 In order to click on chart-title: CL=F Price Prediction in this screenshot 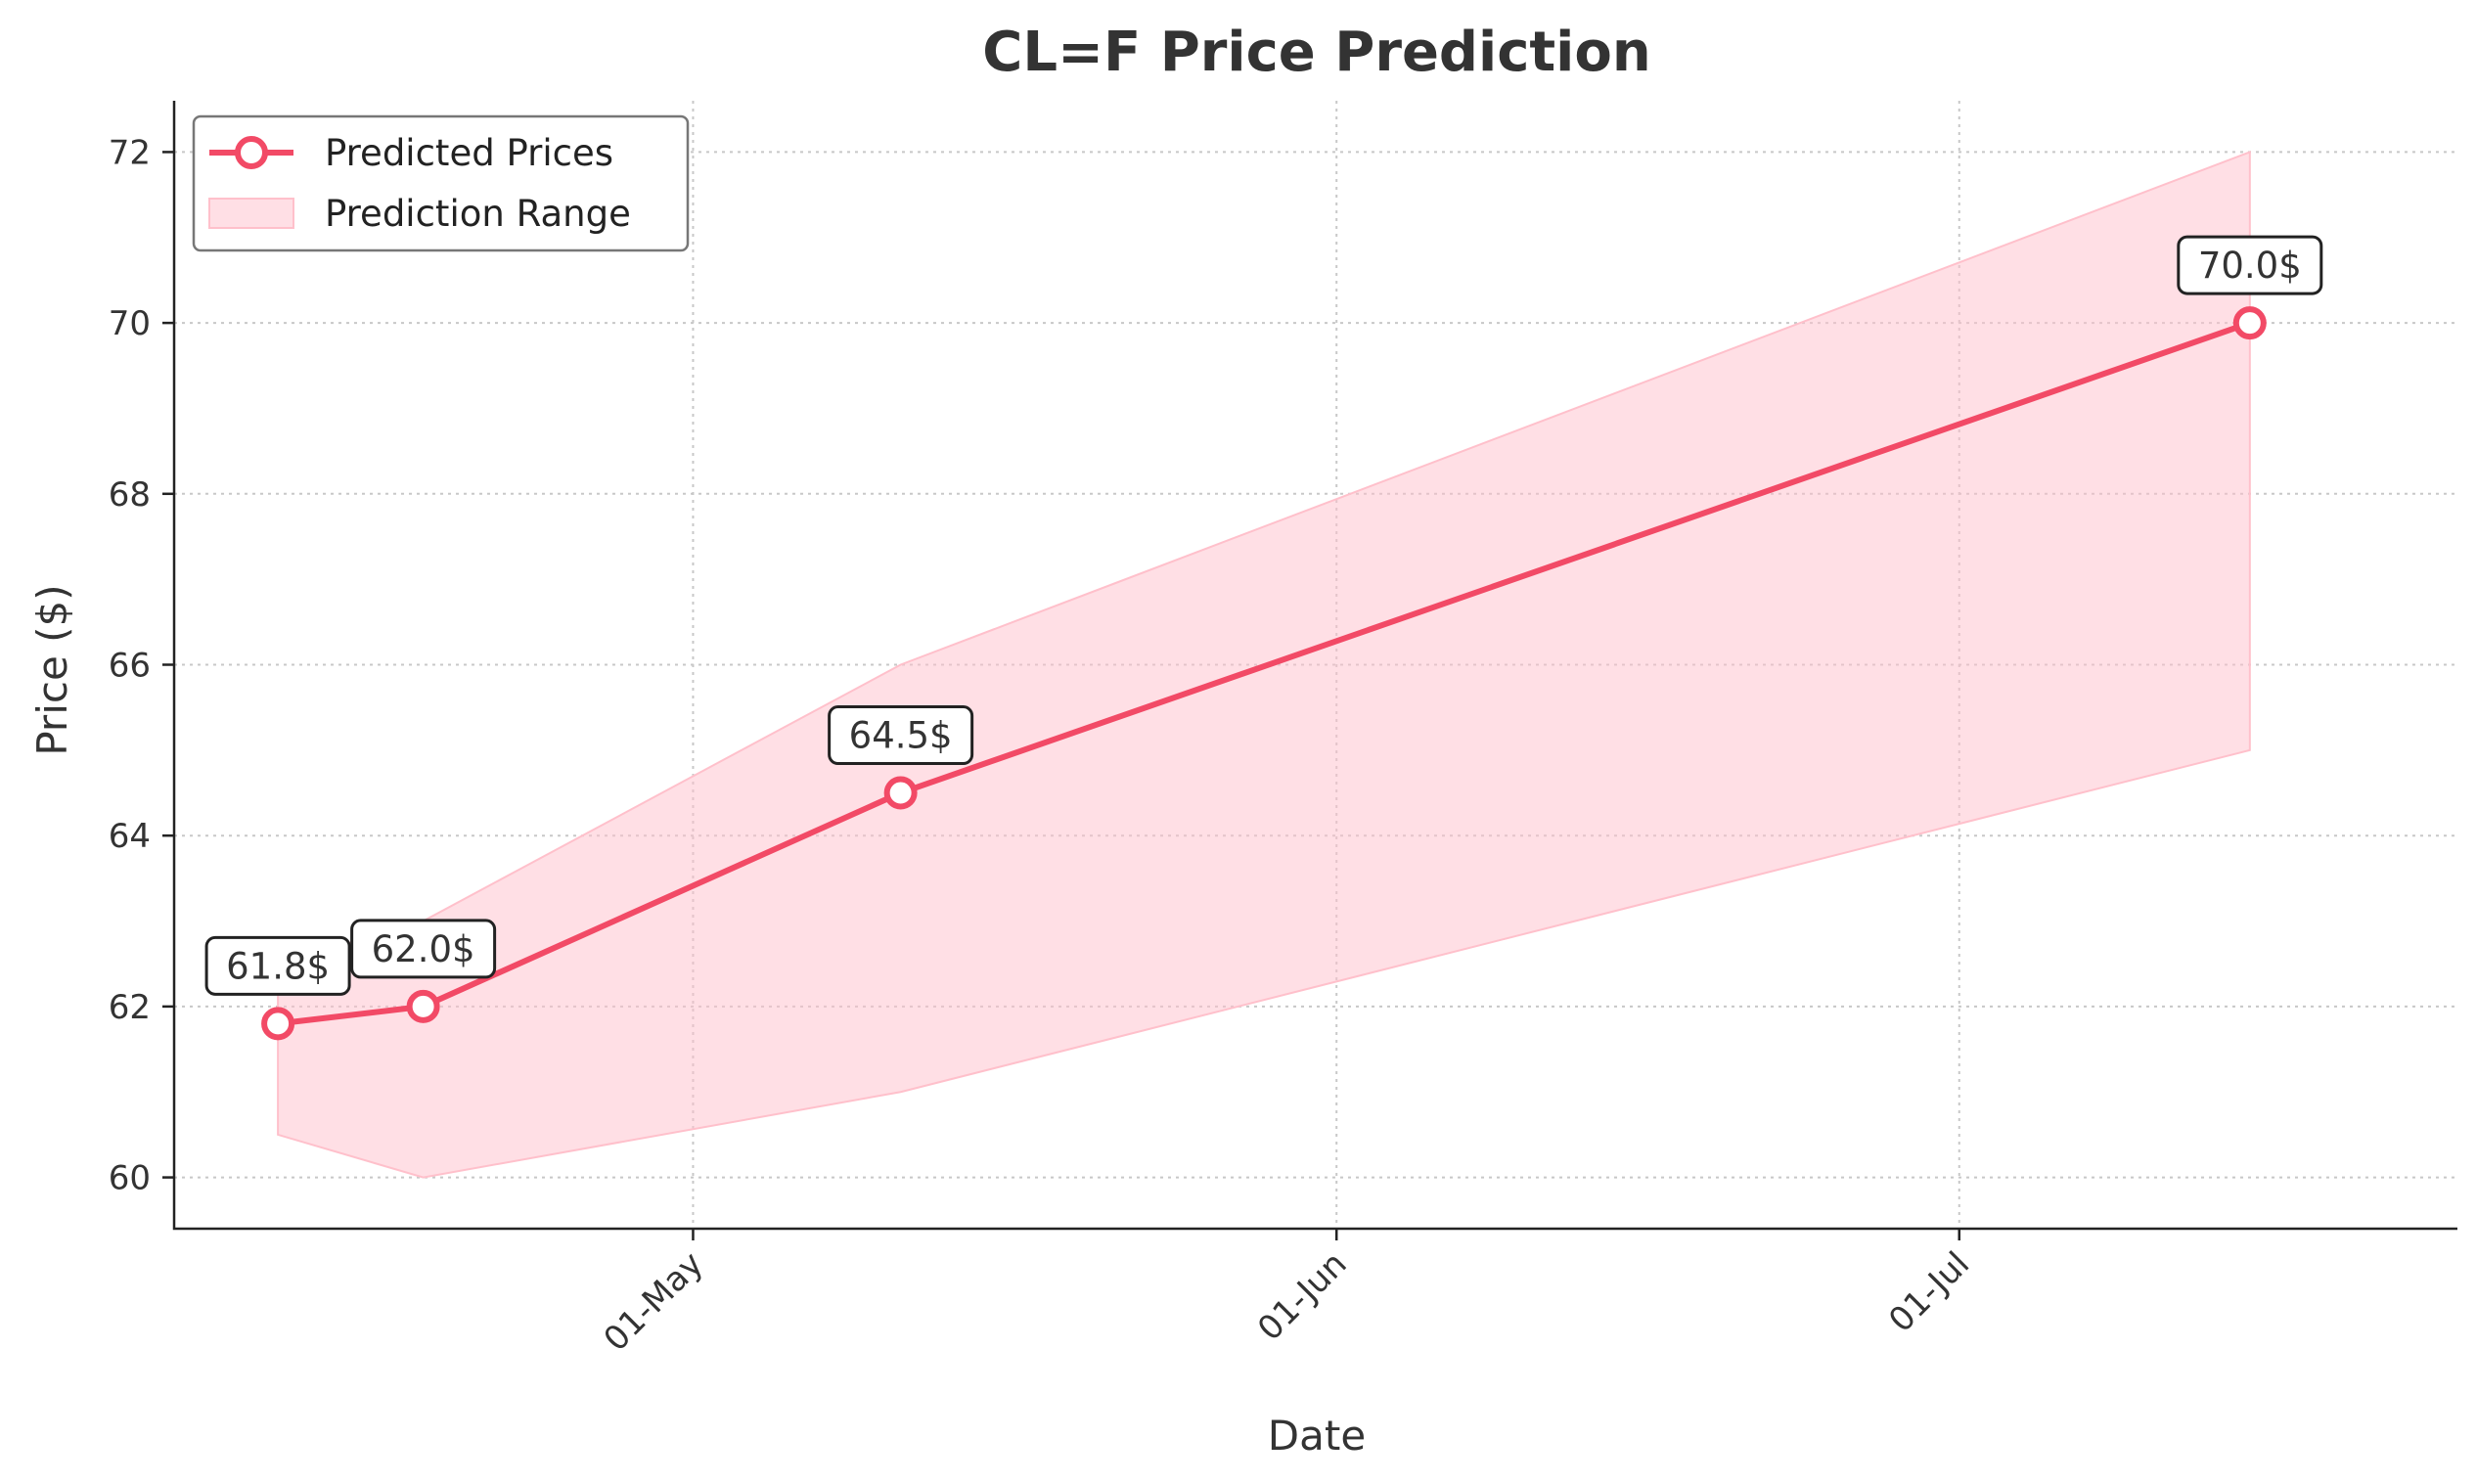, I will do `click(1316, 52)`.